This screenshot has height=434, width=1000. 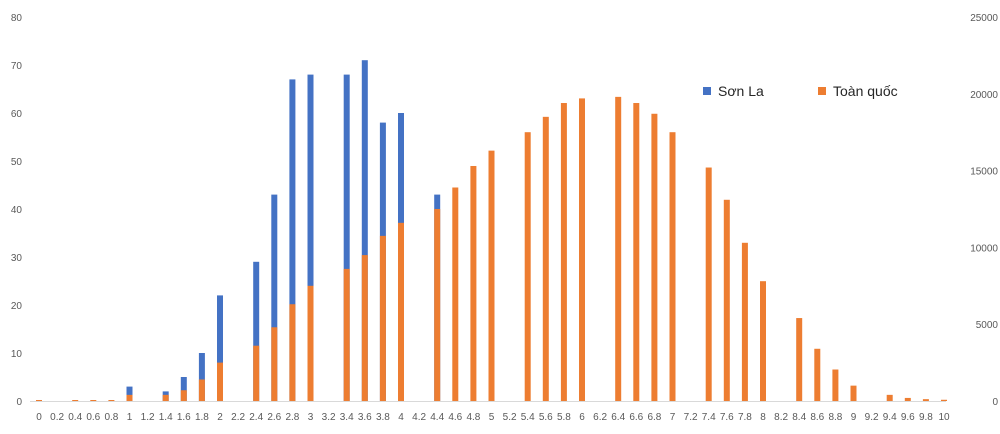 What do you see at coordinates (311, 417) in the screenshot?
I see `x-tick-label: 3` at bounding box center [311, 417].